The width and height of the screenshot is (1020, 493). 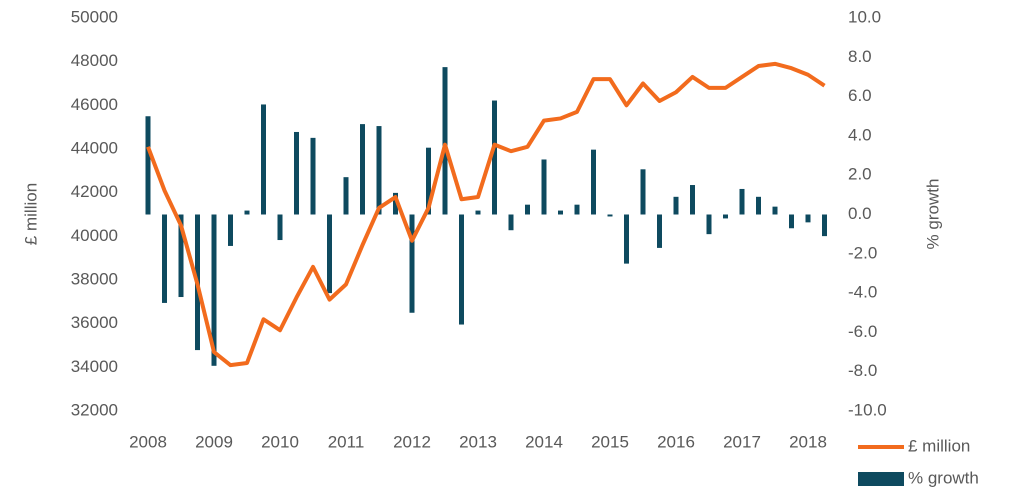 What do you see at coordinates (94, 366) in the screenshot?
I see `y-tick-label: 34000` at bounding box center [94, 366].